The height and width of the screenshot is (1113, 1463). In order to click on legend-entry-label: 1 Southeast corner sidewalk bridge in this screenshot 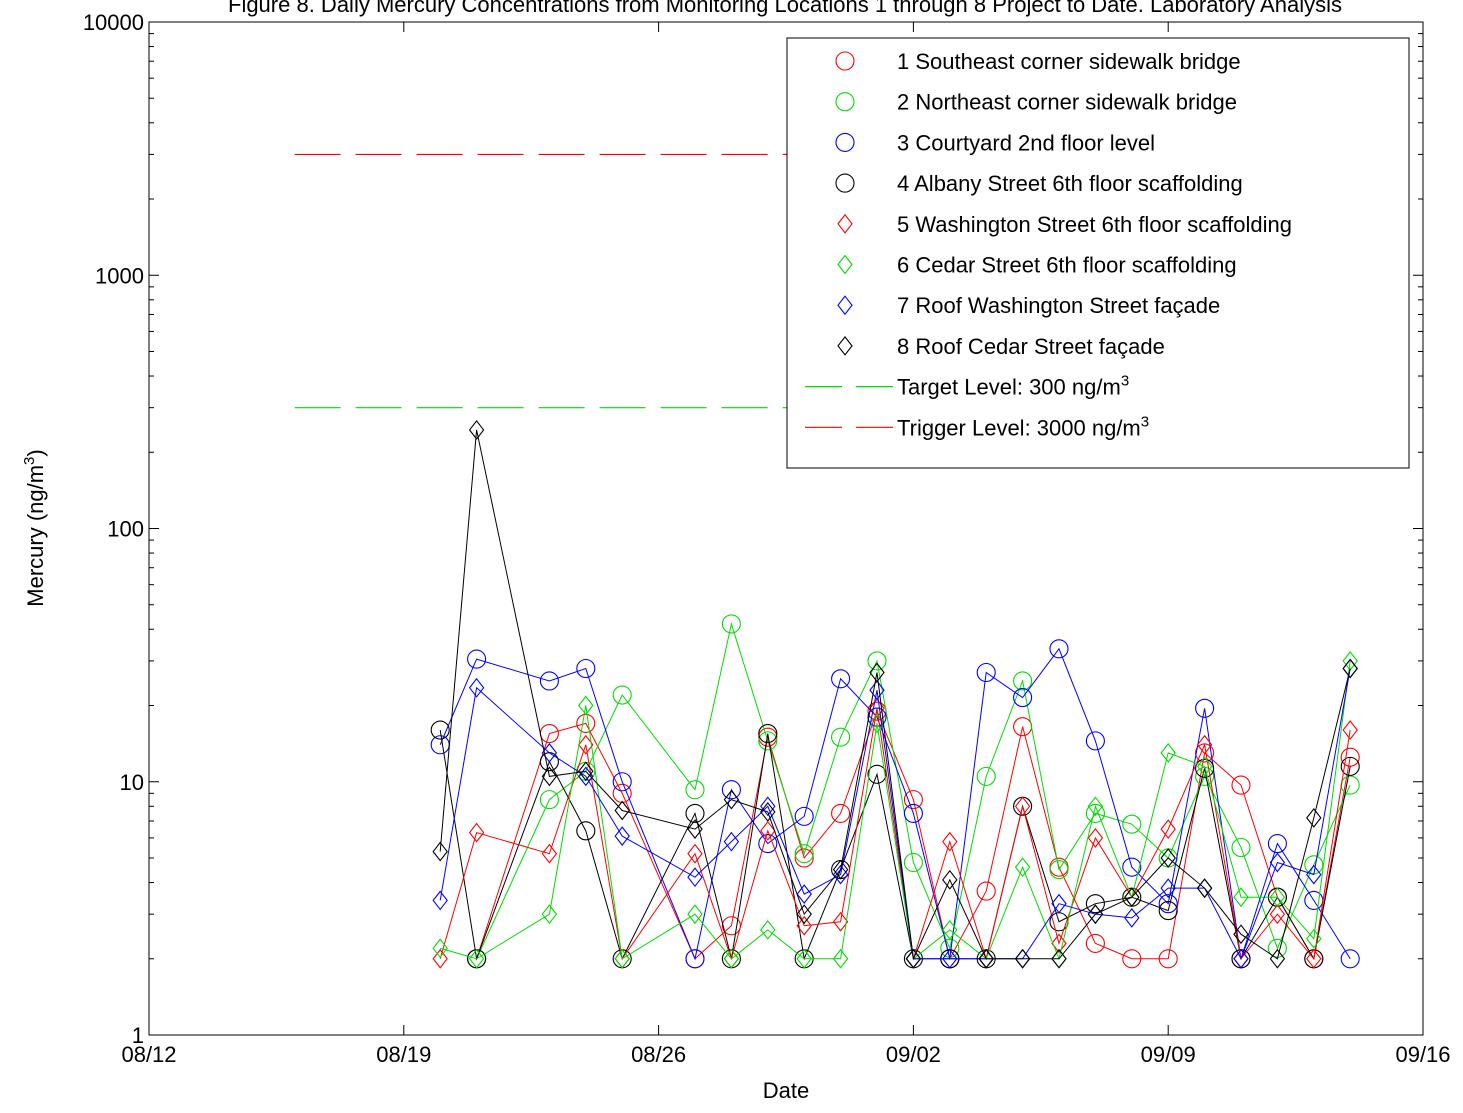, I will do `click(1069, 61)`.